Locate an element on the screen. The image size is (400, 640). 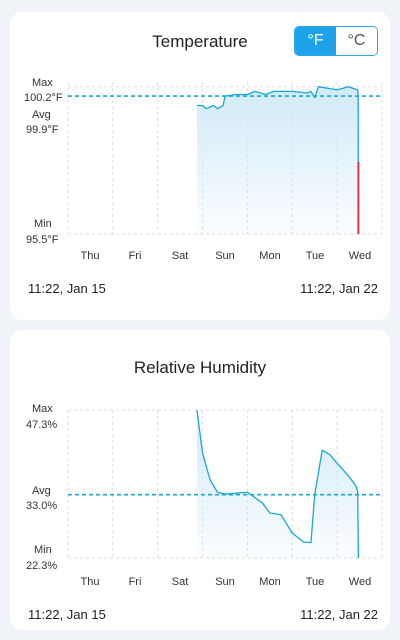
temp-avg-label: Avg is located at coordinates (41, 115).